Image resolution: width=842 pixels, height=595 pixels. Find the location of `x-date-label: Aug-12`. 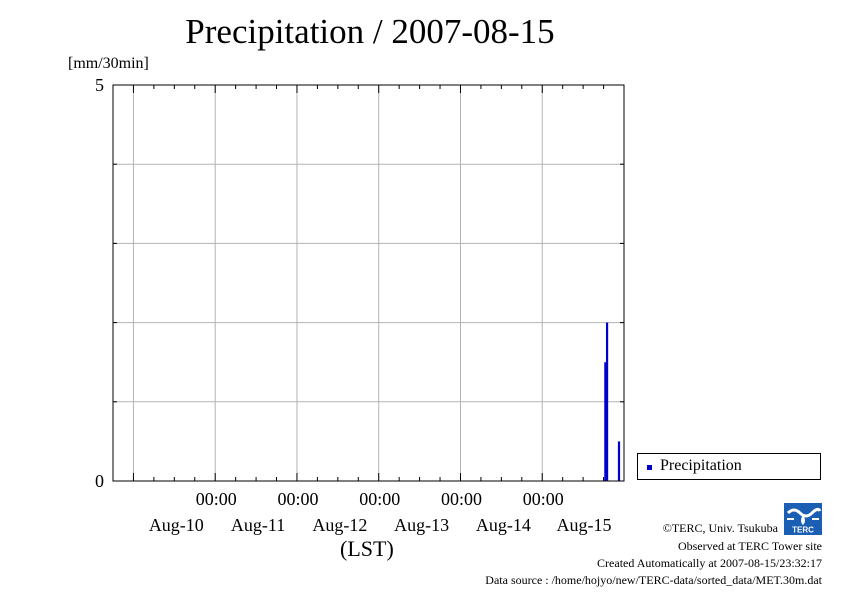

x-date-label: Aug-12 is located at coordinates (339, 525).